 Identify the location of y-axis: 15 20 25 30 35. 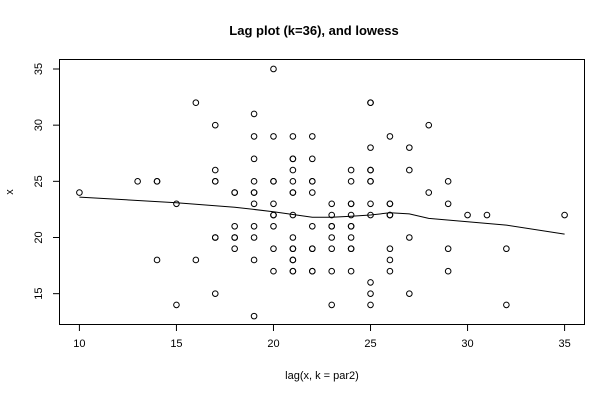
(46, 181).